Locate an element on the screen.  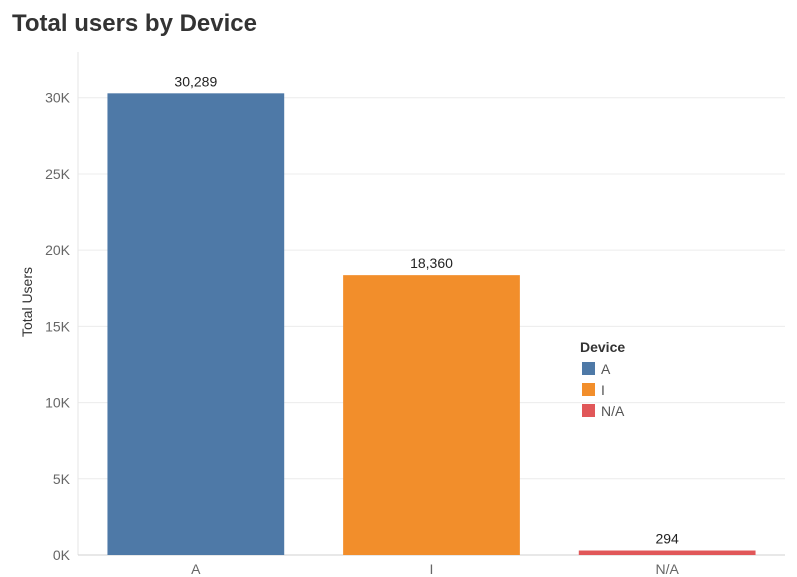
data-label: 18,360 is located at coordinates (431, 263).